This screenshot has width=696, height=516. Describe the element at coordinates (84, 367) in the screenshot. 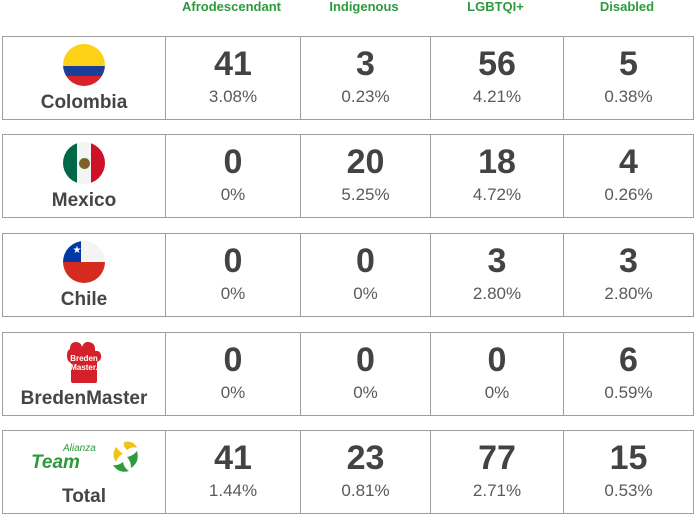

I see `logo-text-line: Master.` at that location.